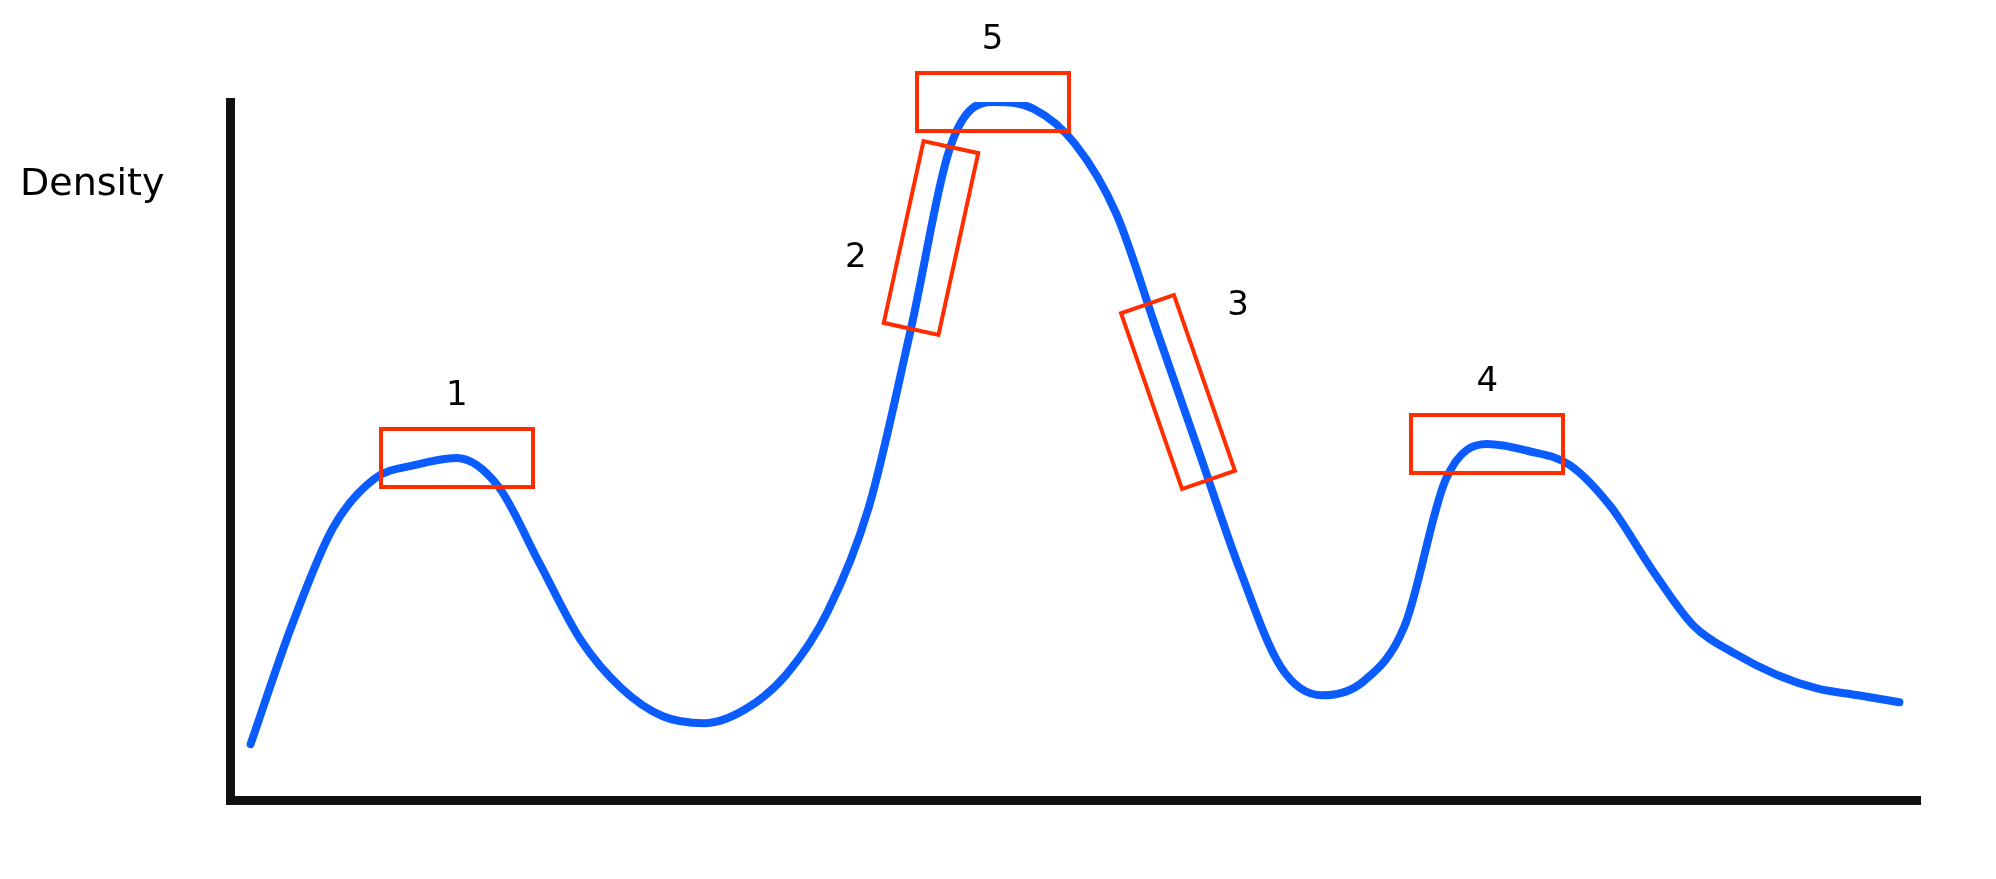 This screenshot has height=879, width=1996. What do you see at coordinates (1487, 378) in the screenshot?
I see `annotation: 4` at bounding box center [1487, 378].